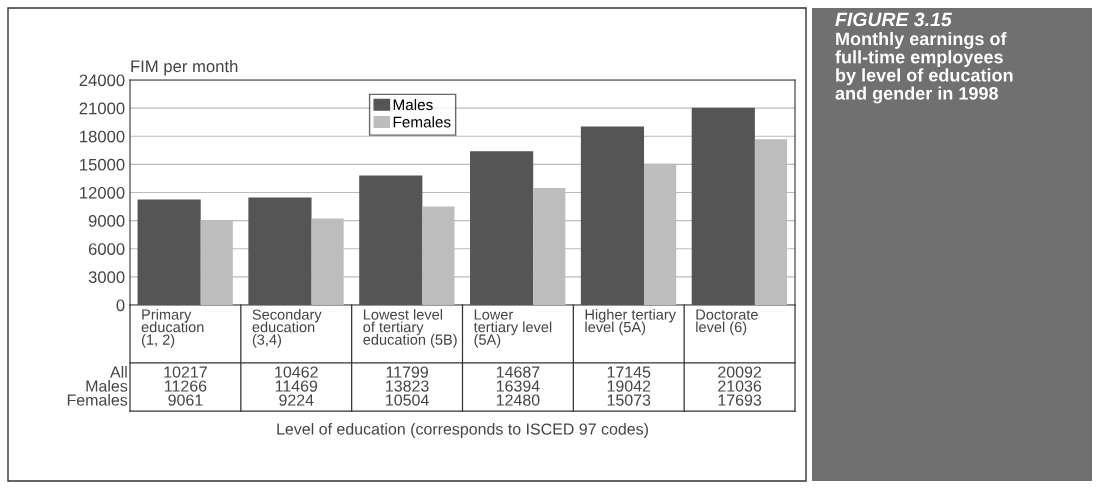  I want to click on y-tick-label: 18000, so click(102, 136).